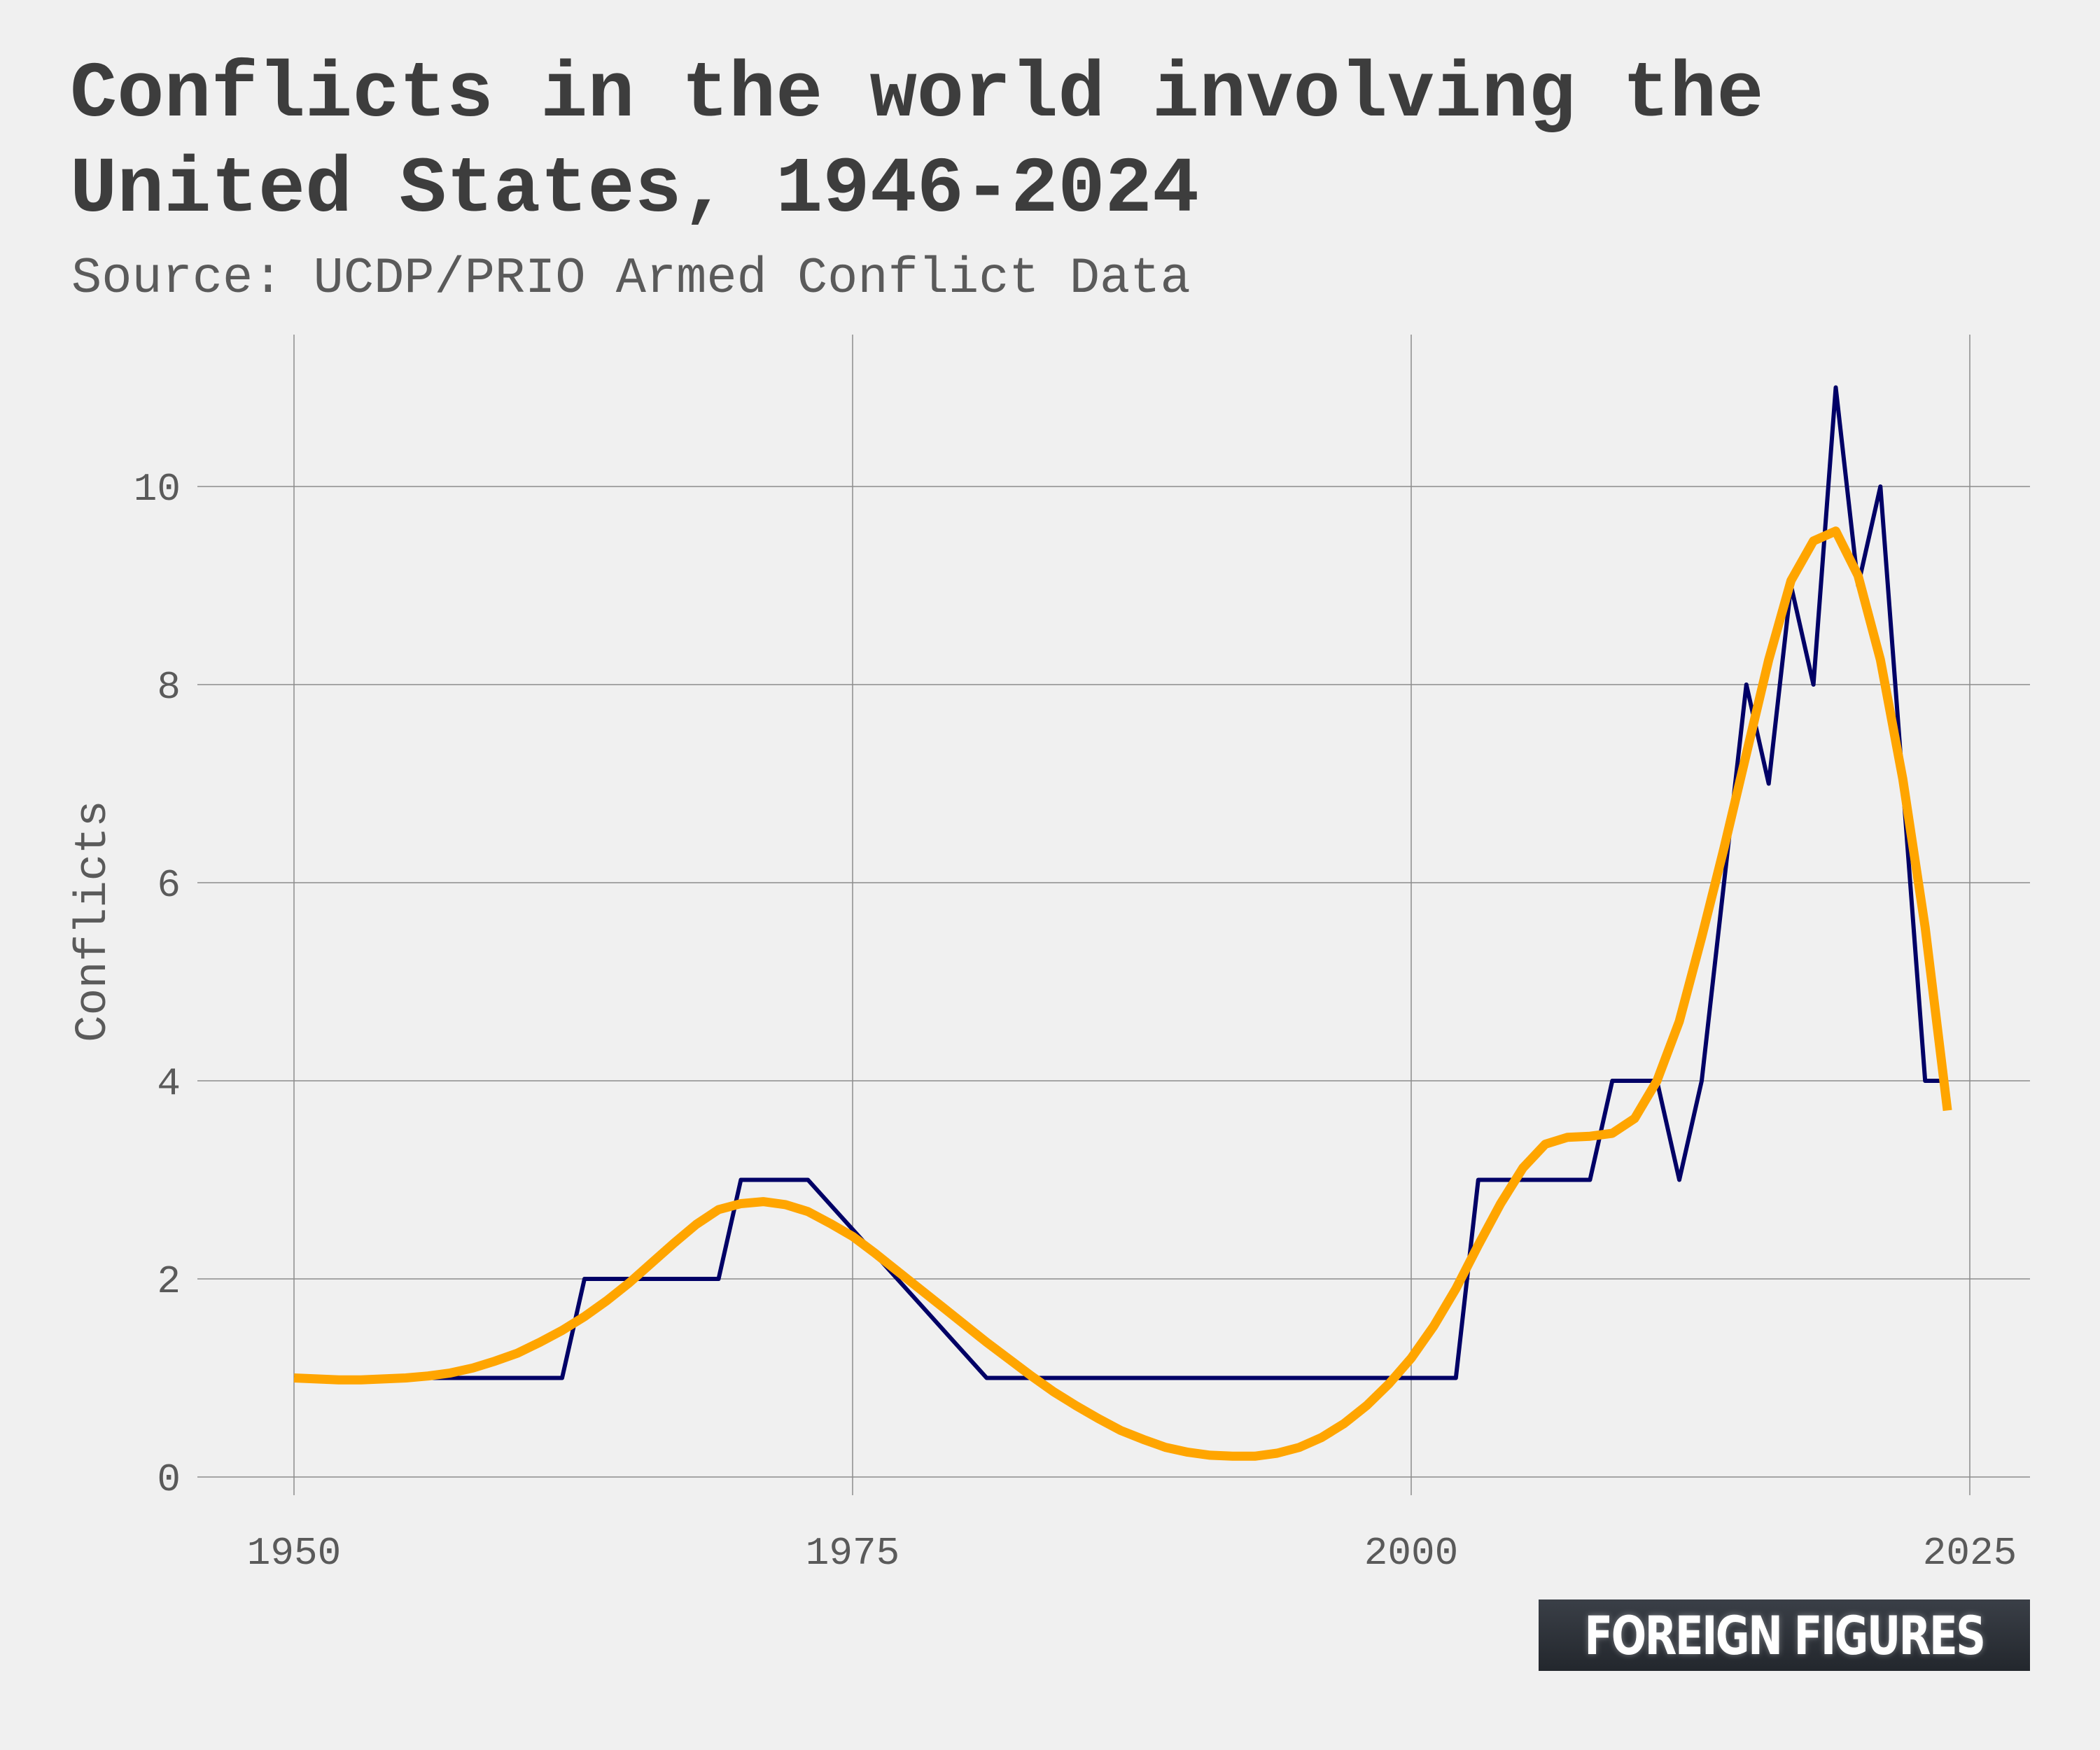  Describe the element at coordinates (94, 921) in the screenshot. I see `y-axis-label: Conflicts` at that location.